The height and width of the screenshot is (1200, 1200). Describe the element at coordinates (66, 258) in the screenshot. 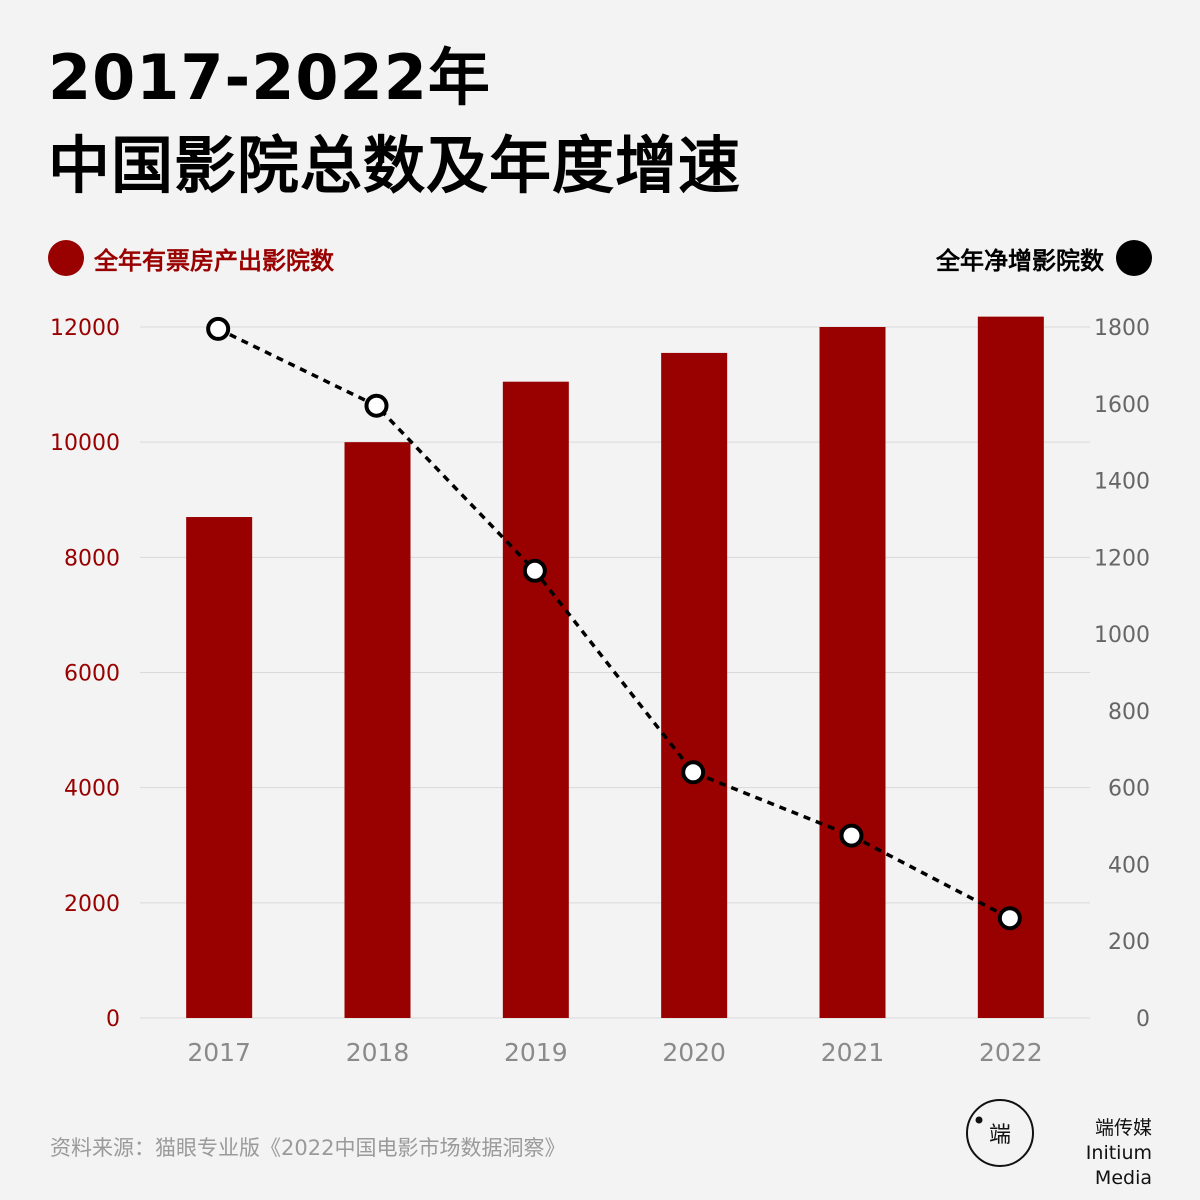

I see `red-dot-icon` at that location.